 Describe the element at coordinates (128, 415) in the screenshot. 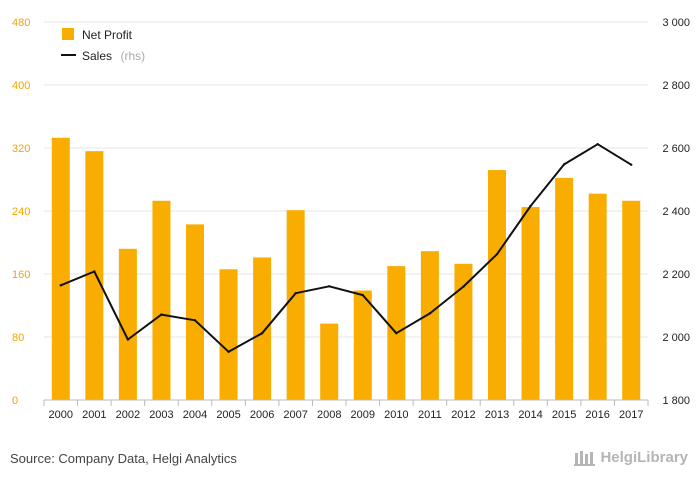

I see `x-tick-label: 2002` at that location.